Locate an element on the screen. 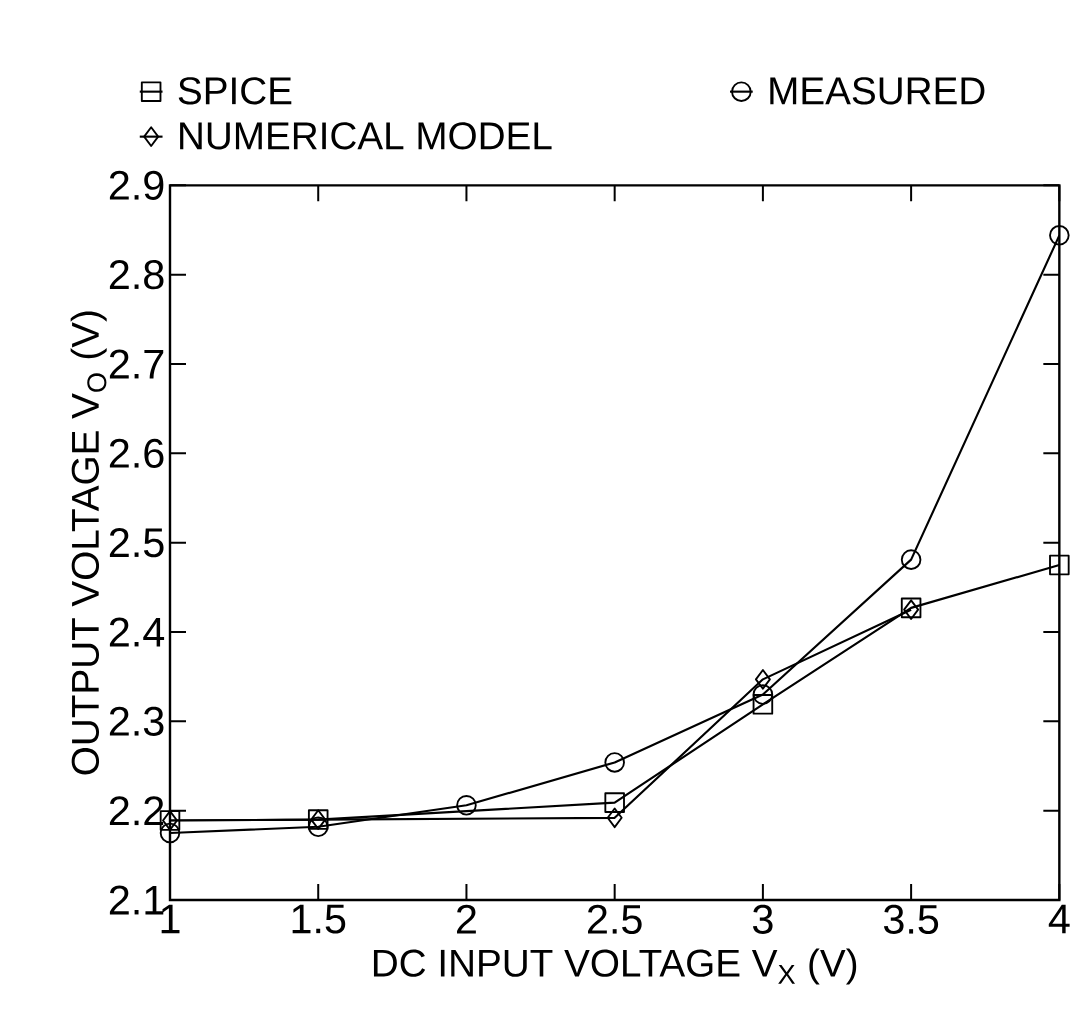 Image resolution: width=1078 pixels, height=1032 pixels. legend-label: MEASURED is located at coordinates (877, 91).